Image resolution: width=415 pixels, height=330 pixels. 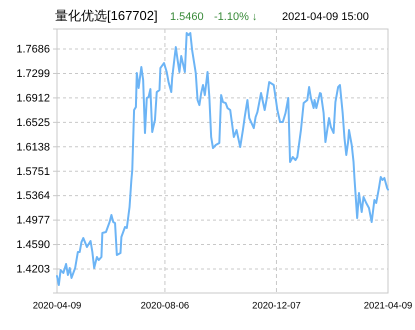 What do you see at coordinates (388, 306) in the screenshot?
I see `x-tick-label: 2021-04-09` at bounding box center [388, 306].